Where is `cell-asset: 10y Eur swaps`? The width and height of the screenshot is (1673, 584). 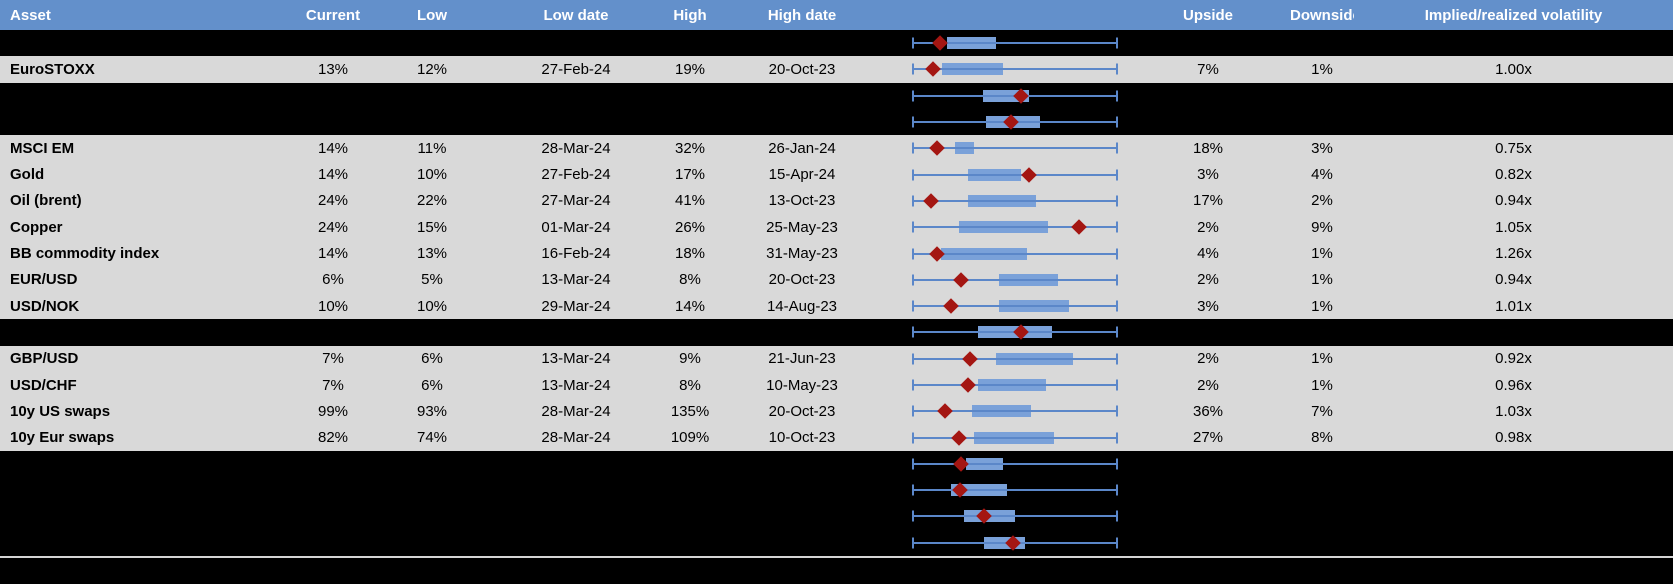 cell-asset: 10y Eur swaps is located at coordinates (62, 438).